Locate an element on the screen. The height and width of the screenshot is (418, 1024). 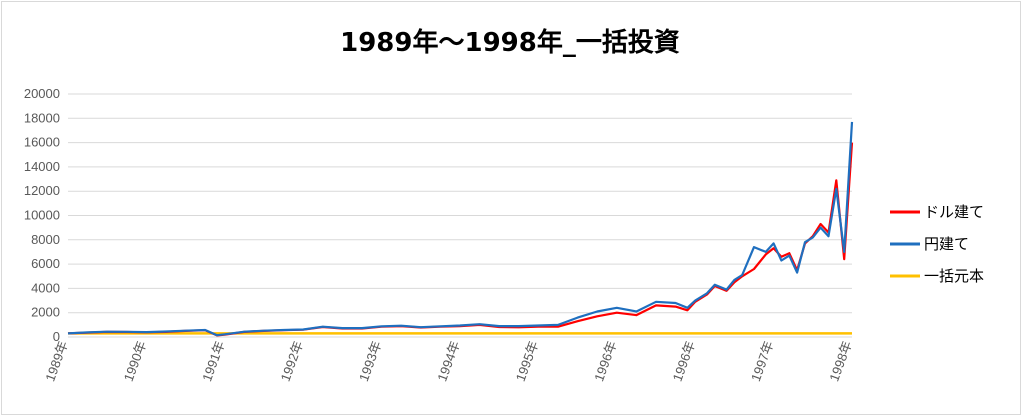
y-tick-label: 2000 is located at coordinates (45, 312).